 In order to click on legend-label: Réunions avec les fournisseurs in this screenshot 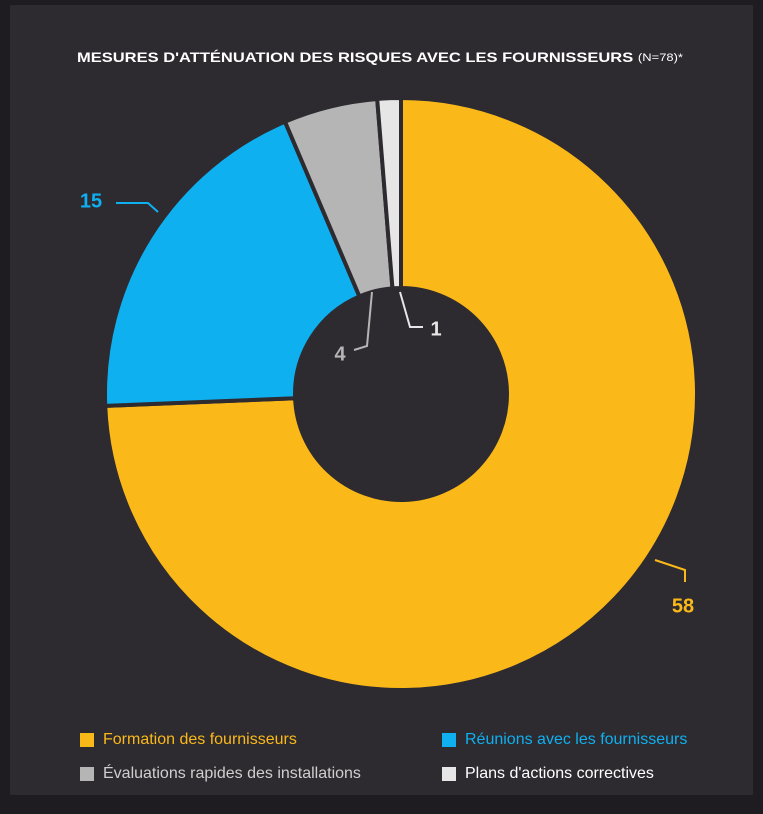, I will do `click(576, 739)`.